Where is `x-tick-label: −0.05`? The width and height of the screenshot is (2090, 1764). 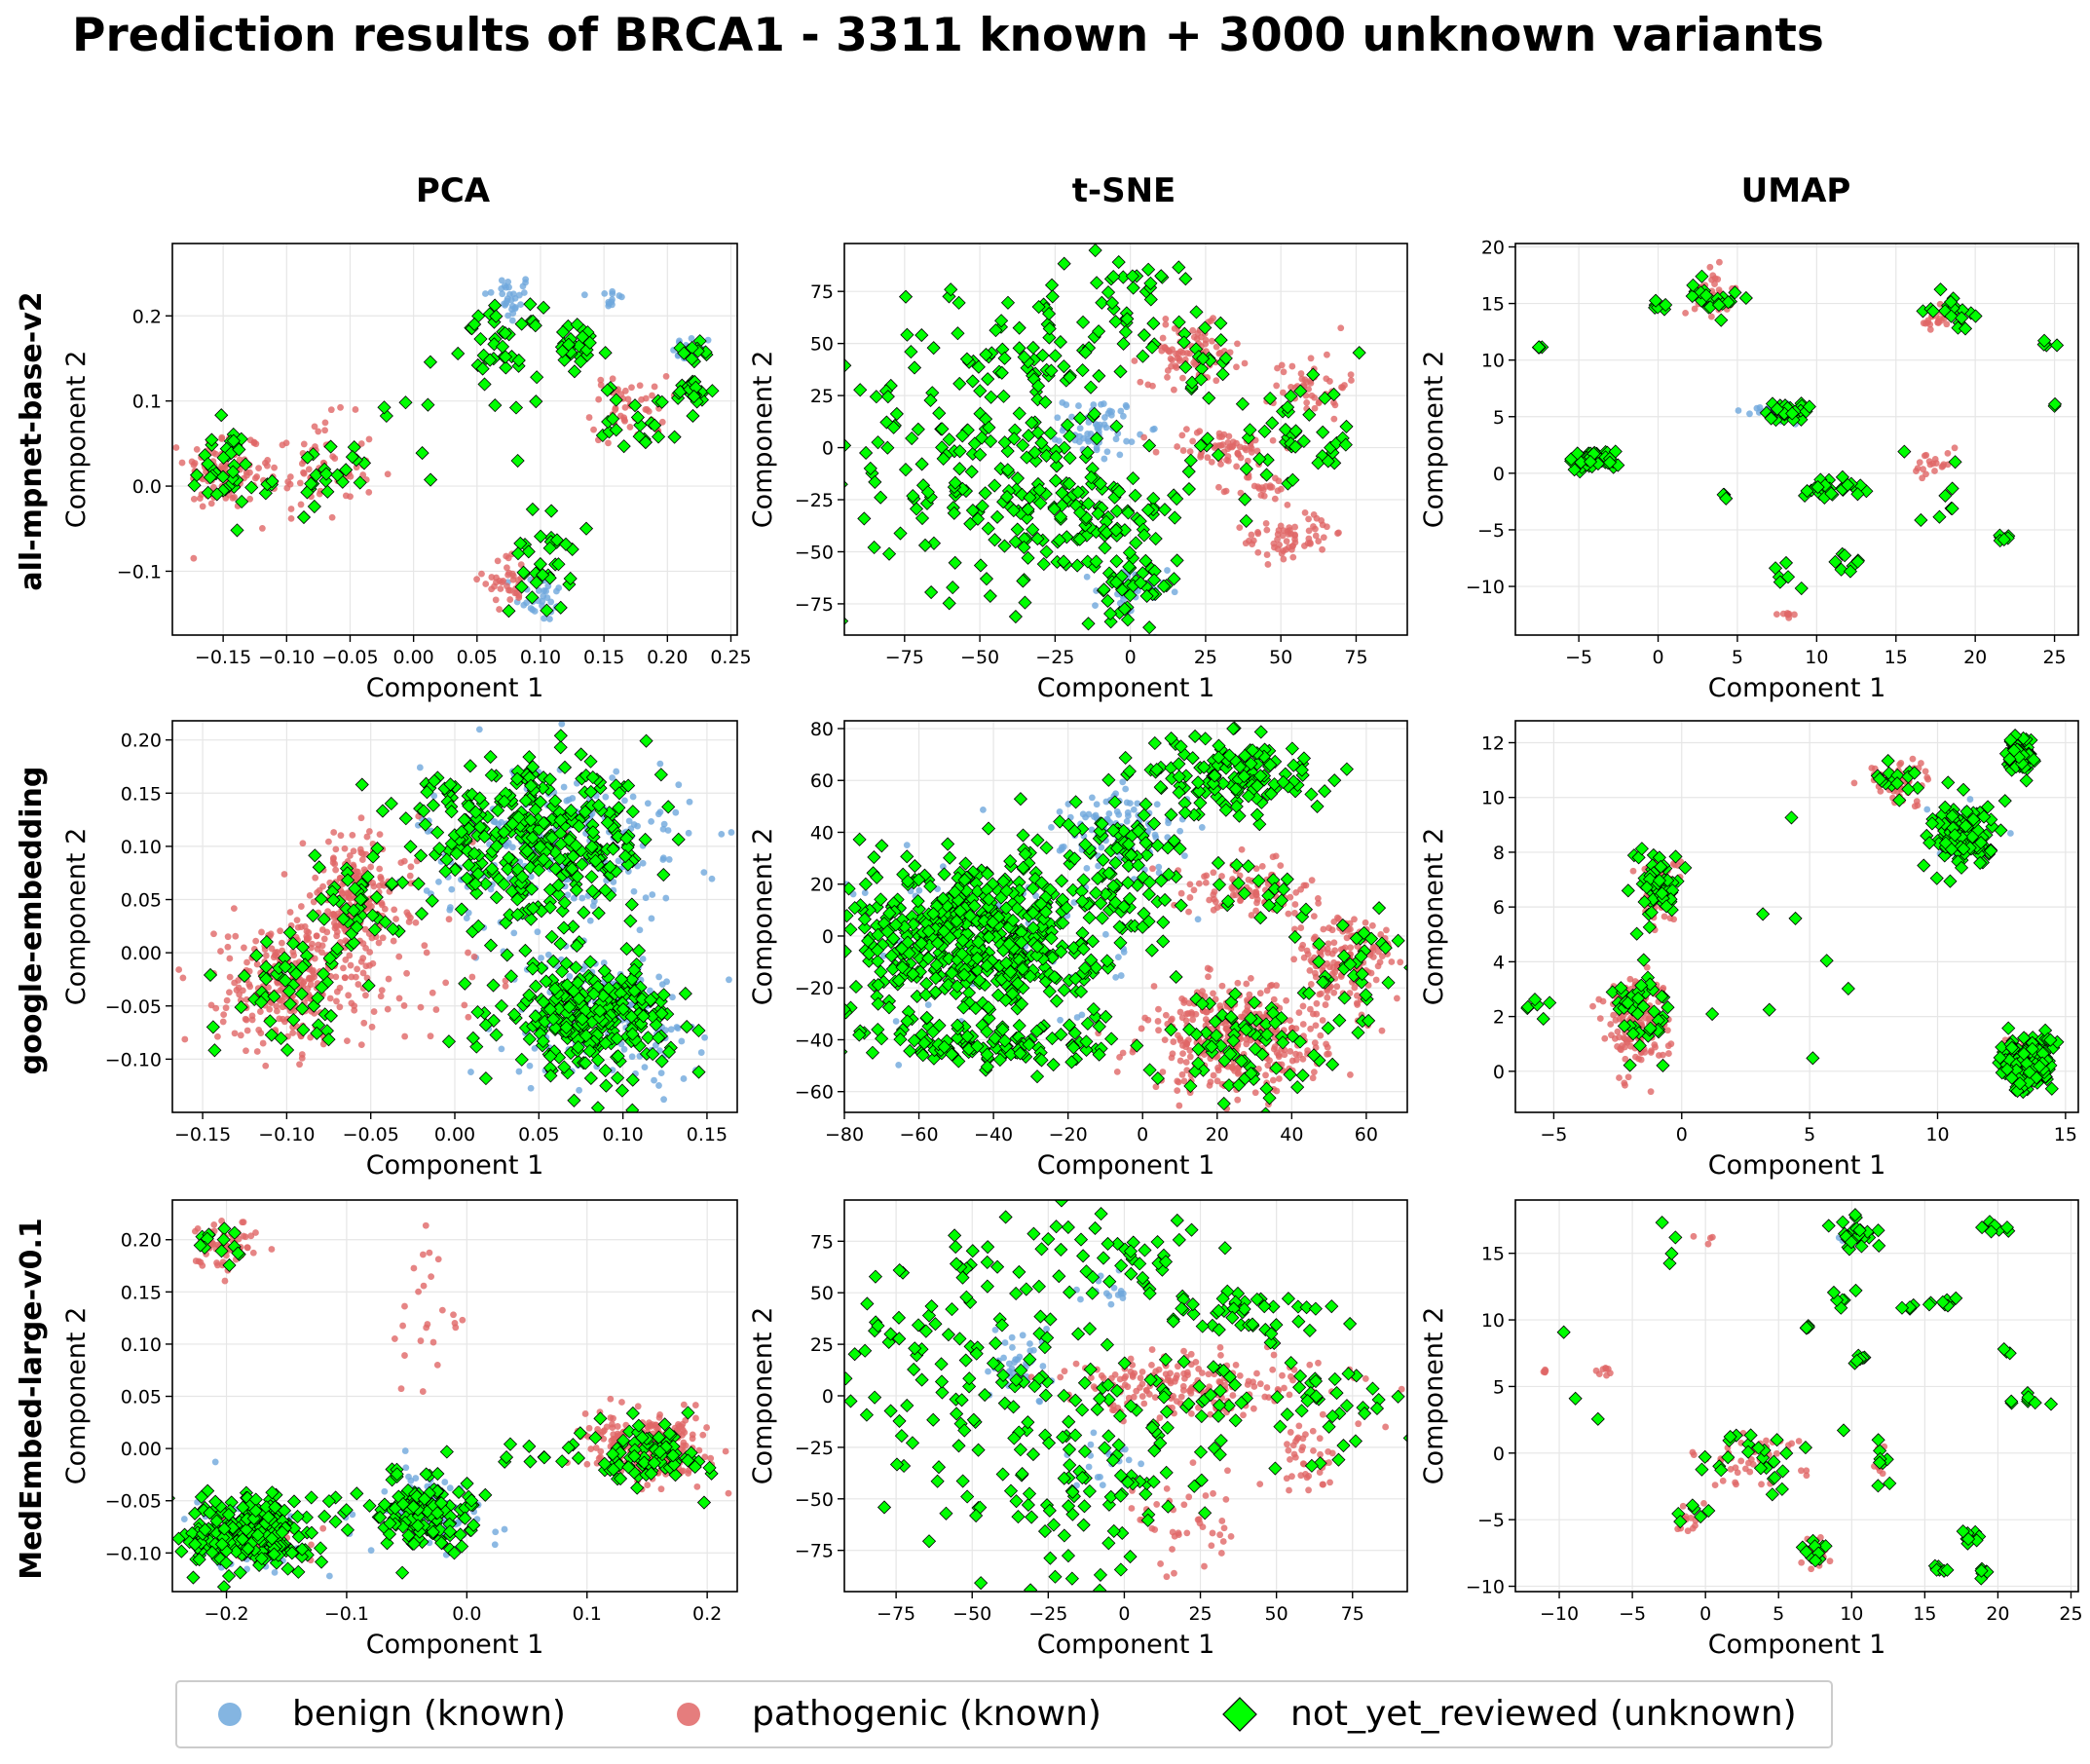
x-tick-label: −0.05 is located at coordinates (371, 1134).